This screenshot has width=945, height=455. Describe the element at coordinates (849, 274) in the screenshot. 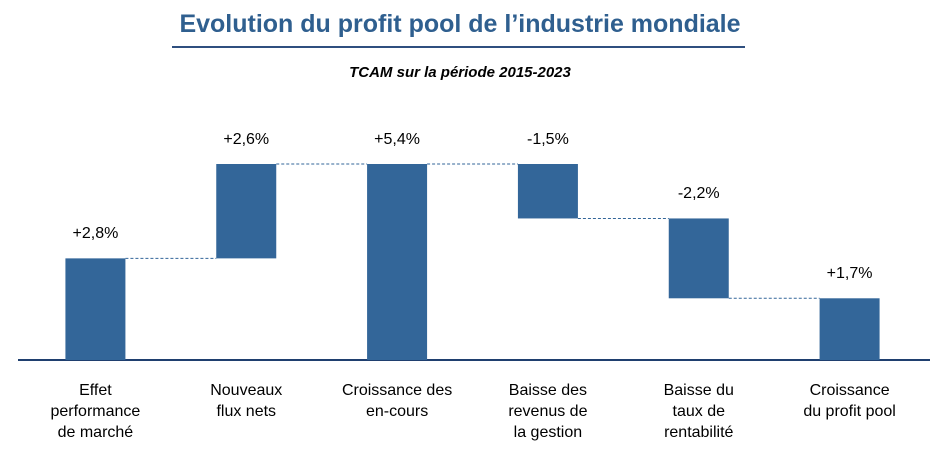

I see `value-label: +1,7%` at that location.